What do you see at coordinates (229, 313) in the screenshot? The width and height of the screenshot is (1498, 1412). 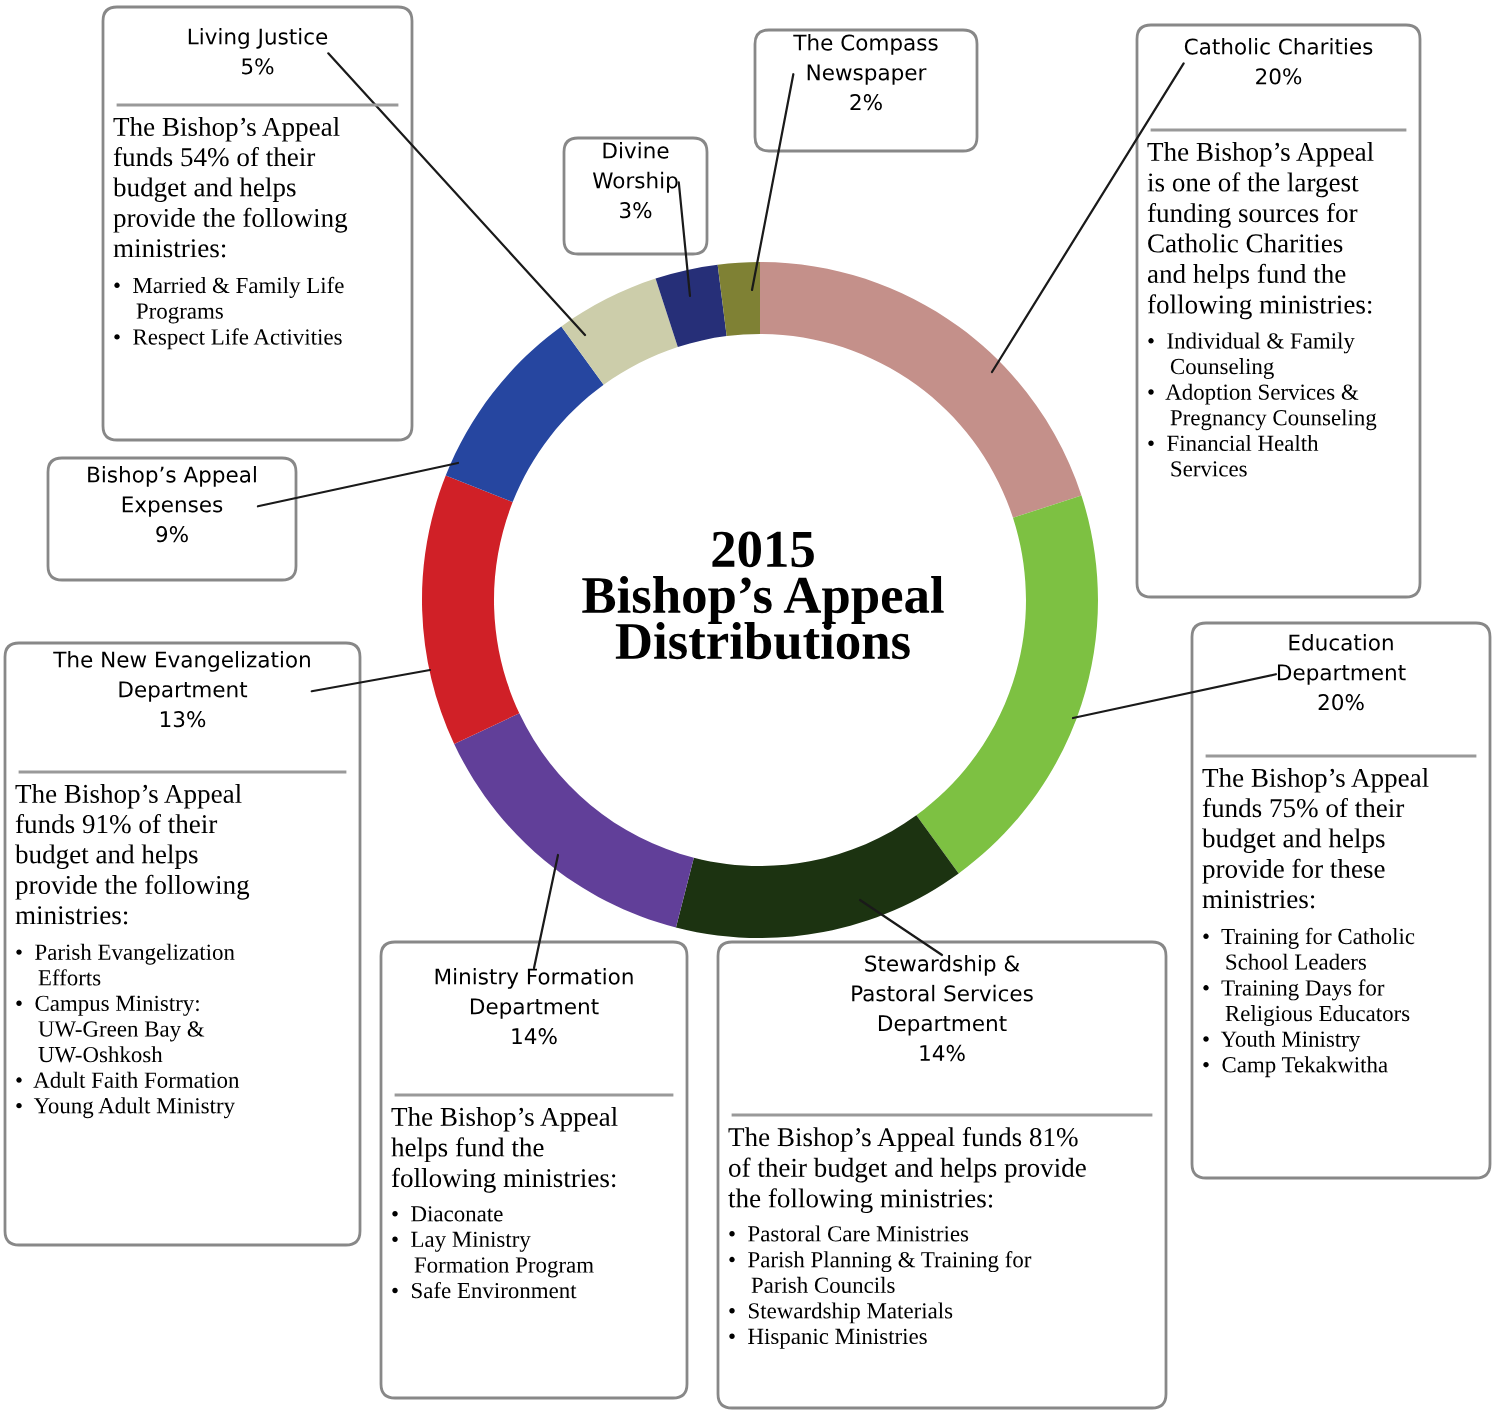 I see `text: • Married & Family Life Programs • Respect Life Activities` at bounding box center [229, 313].